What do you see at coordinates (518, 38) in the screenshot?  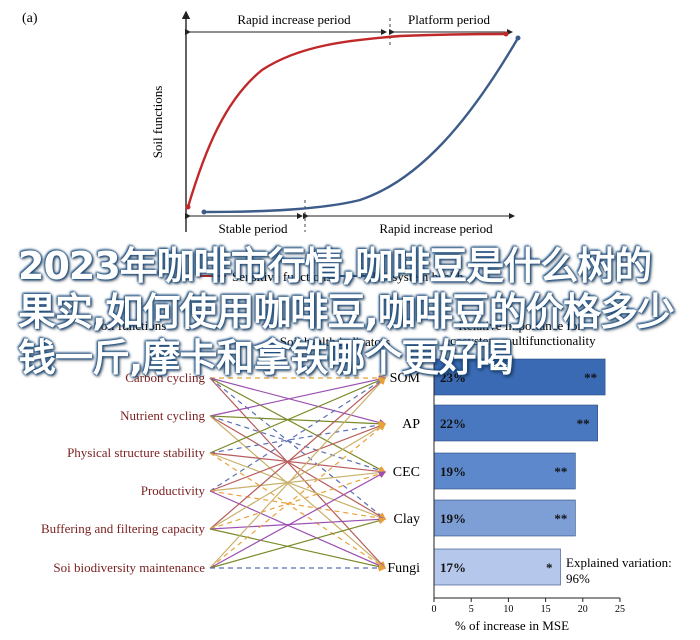 I see `blue-curve-end` at bounding box center [518, 38].